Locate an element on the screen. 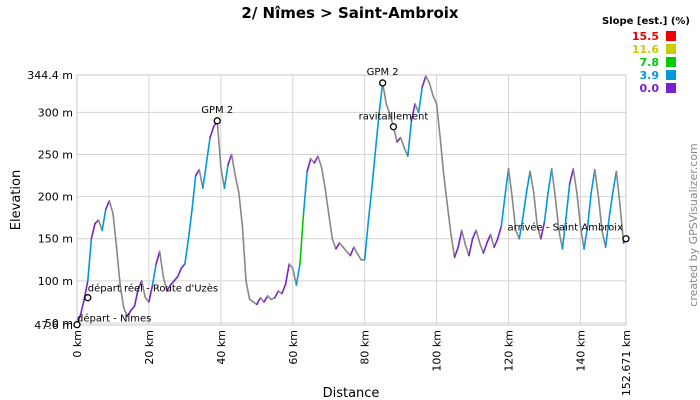 Image resolution: width=700 pixels, height=400 pixels. y-tick-label: 47.6 m is located at coordinates (53, 325).